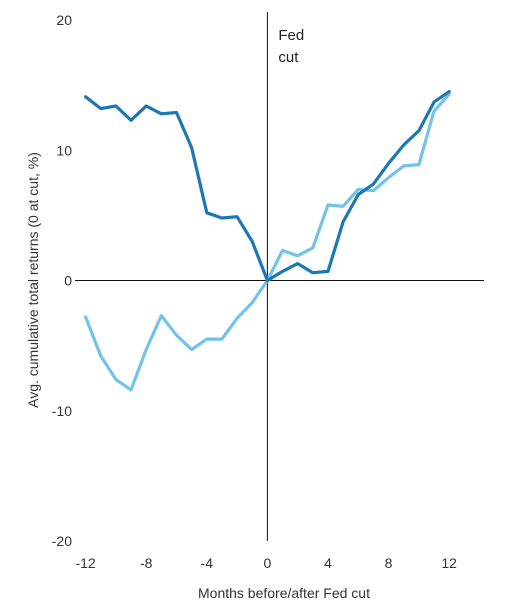 The width and height of the screenshot is (506, 615). I want to click on y-tick-label: 10, so click(64, 150).